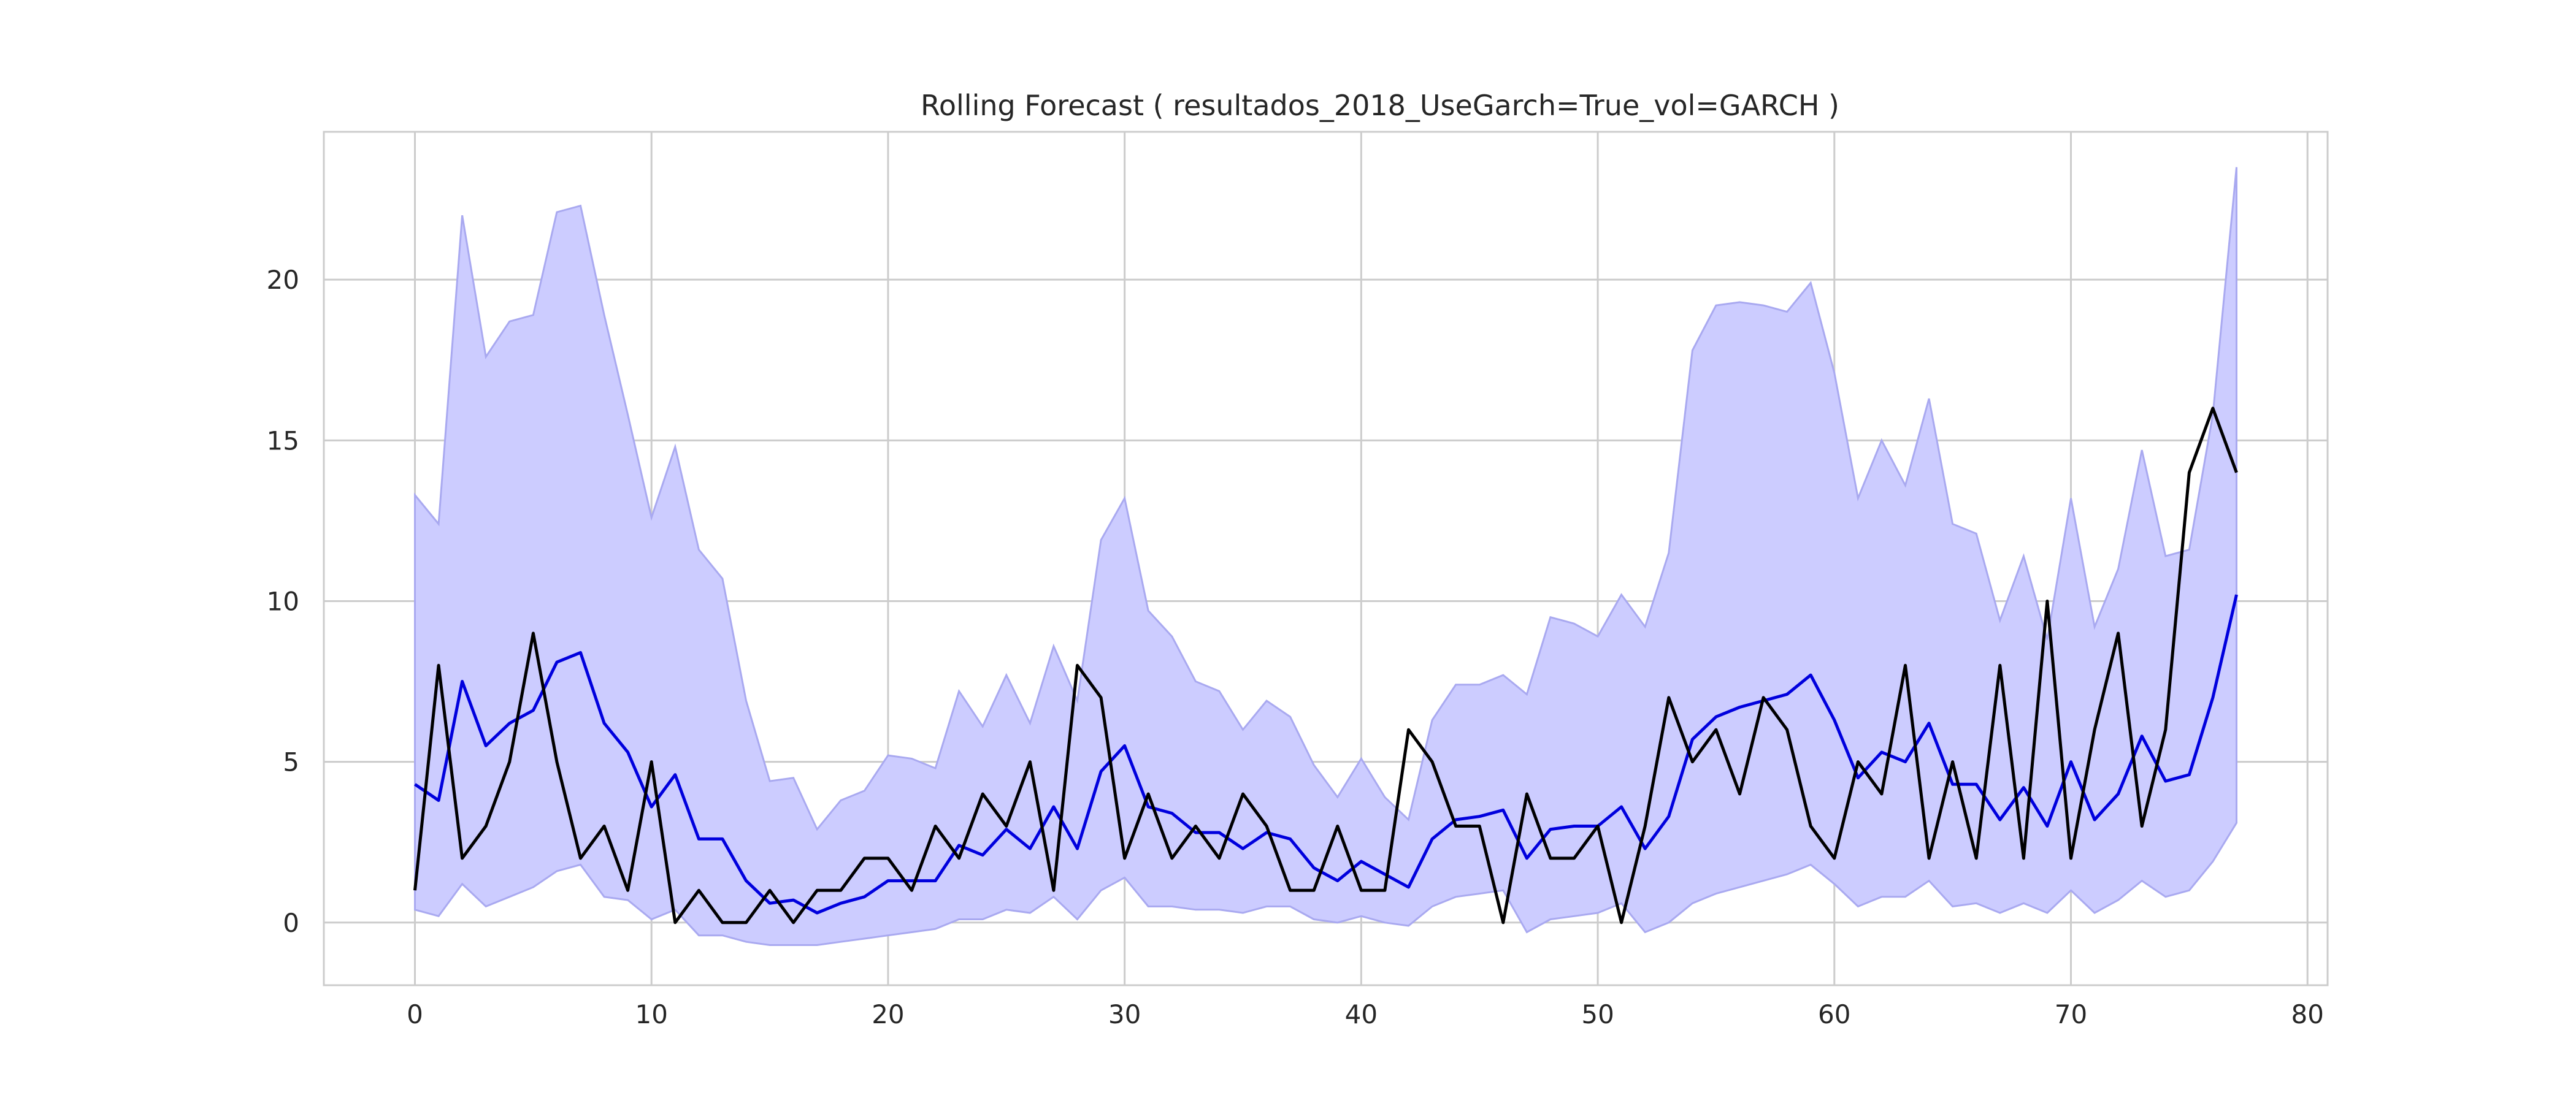  What do you see at coordinates (283, 440) in the screenshot?
I see `y-tick-label: 15` at bounding box center [283, 440].